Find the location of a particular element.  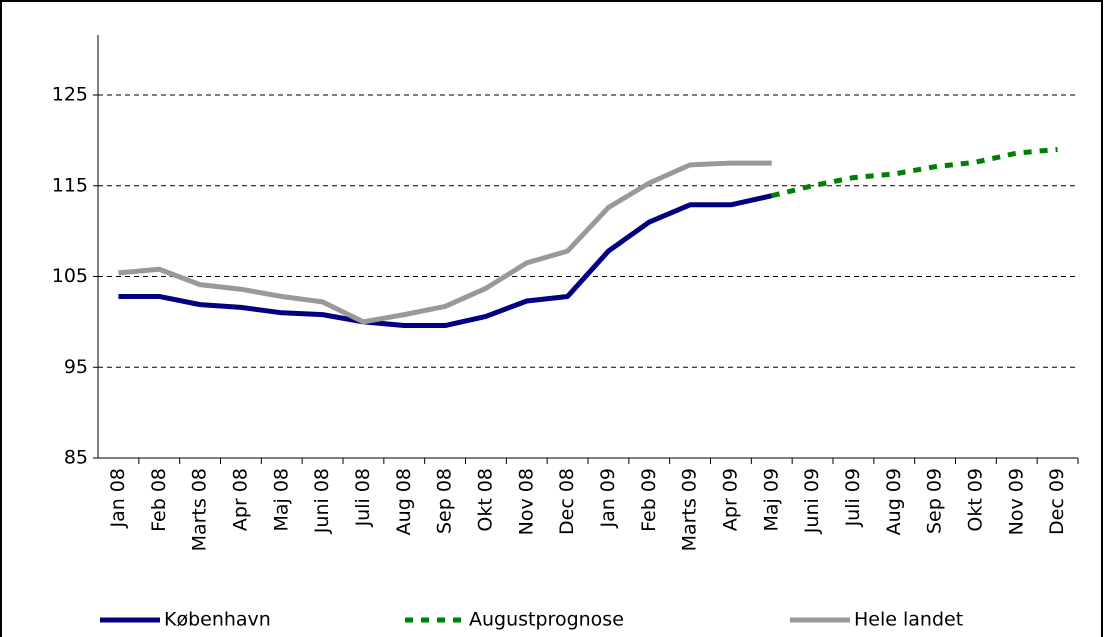

x-tick-label: Juli 09 is located at coordinates (853, 497).